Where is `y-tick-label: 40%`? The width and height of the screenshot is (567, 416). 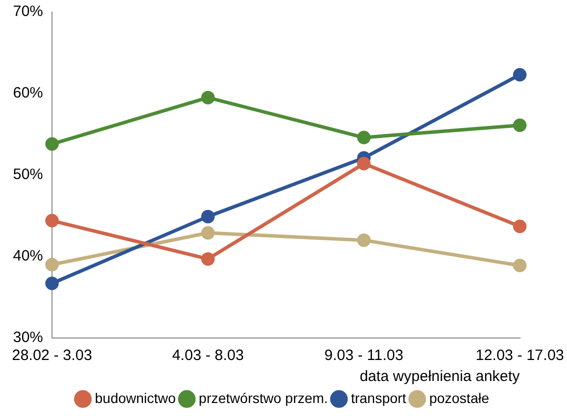
y-tick-label: 40% is located at coordinates (28, 256).